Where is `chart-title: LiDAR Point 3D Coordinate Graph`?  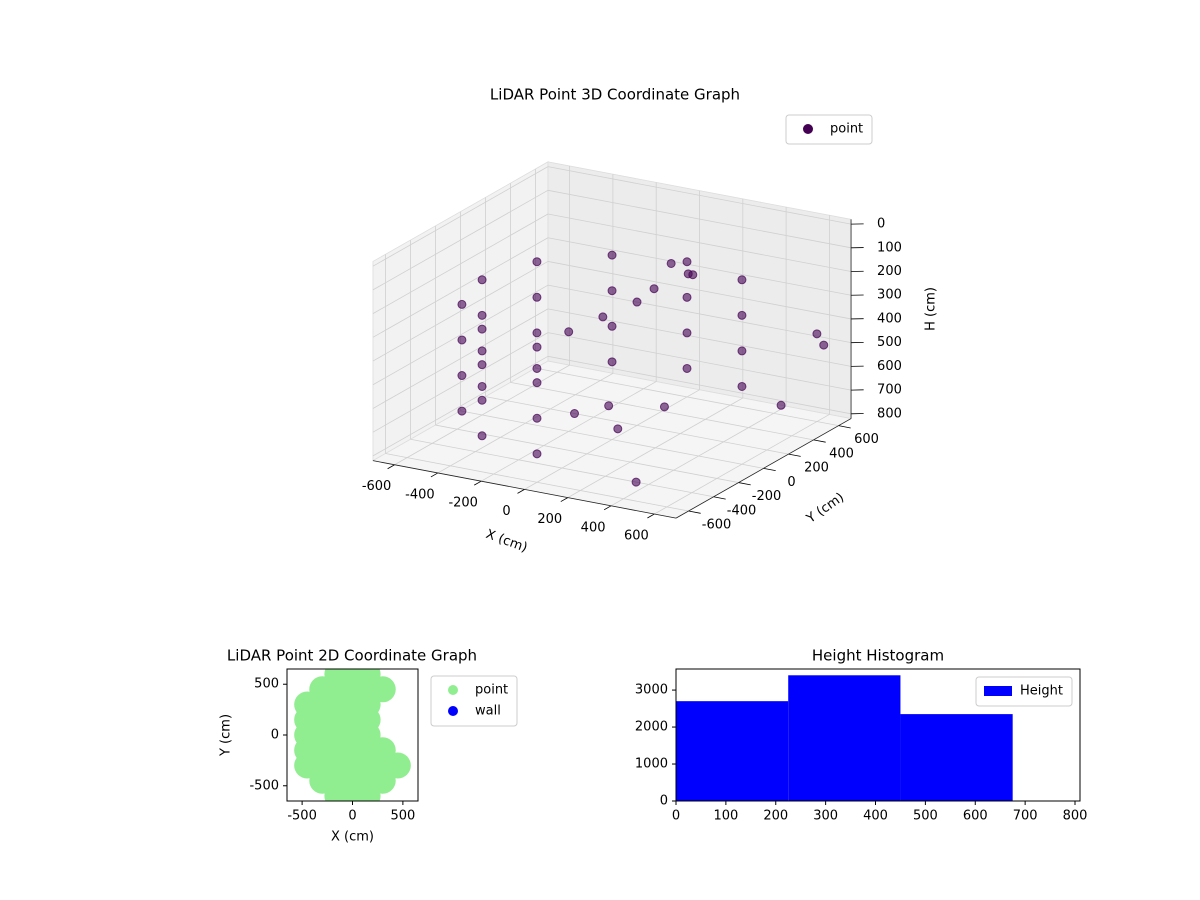 chart-title: LiDAR Point 3D Coordinate Graph is located at coordinates (615, 95).